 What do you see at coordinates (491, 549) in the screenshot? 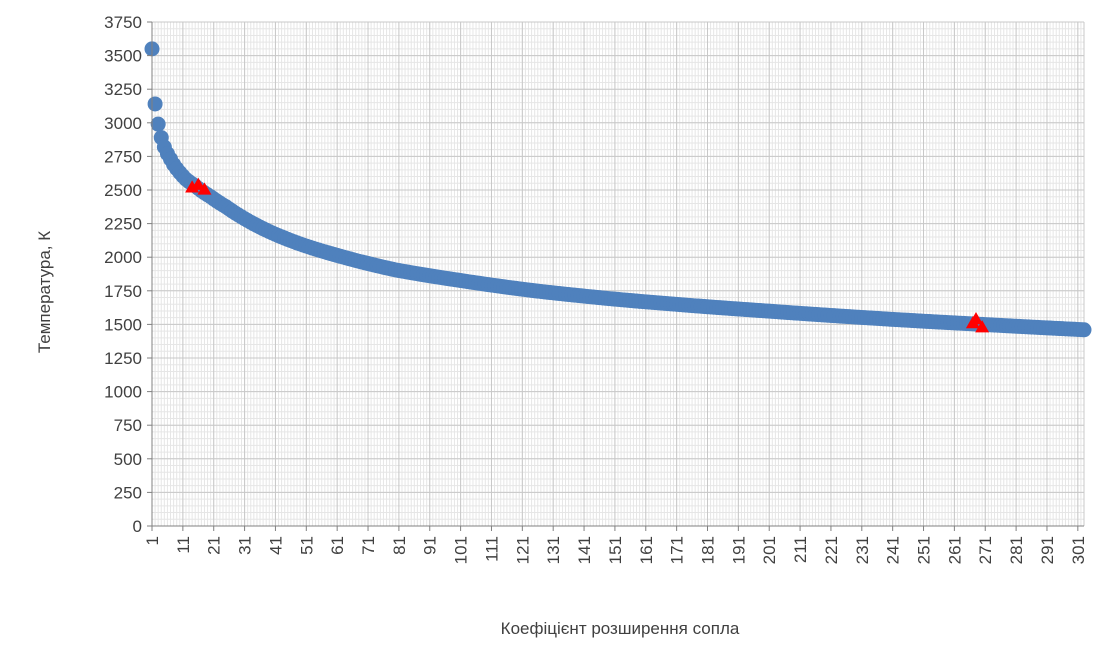
I see `x-tick-label: 111` at bounding box center [491, 549].